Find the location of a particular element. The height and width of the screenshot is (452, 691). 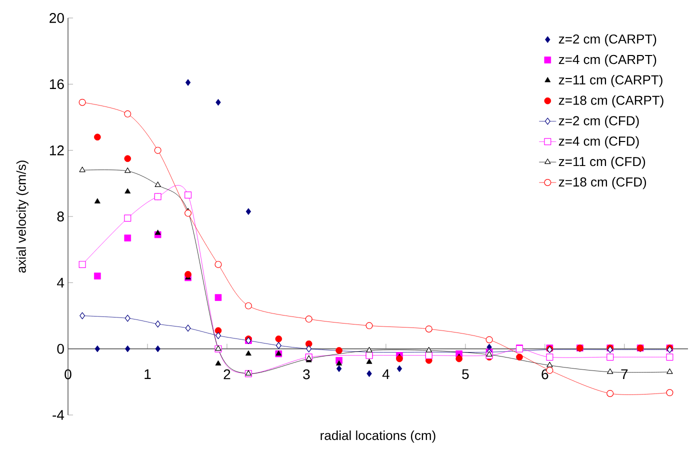

y-tick-label: 4 is located at coordinates (60, 283).